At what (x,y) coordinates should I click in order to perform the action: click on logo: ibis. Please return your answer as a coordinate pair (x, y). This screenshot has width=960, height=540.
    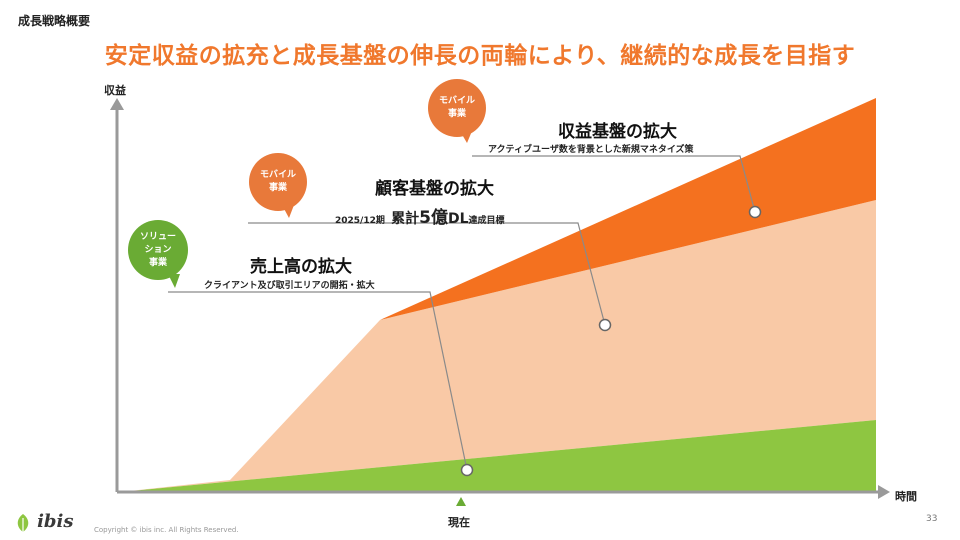
    Looking at the image, I should click on (44, 522).